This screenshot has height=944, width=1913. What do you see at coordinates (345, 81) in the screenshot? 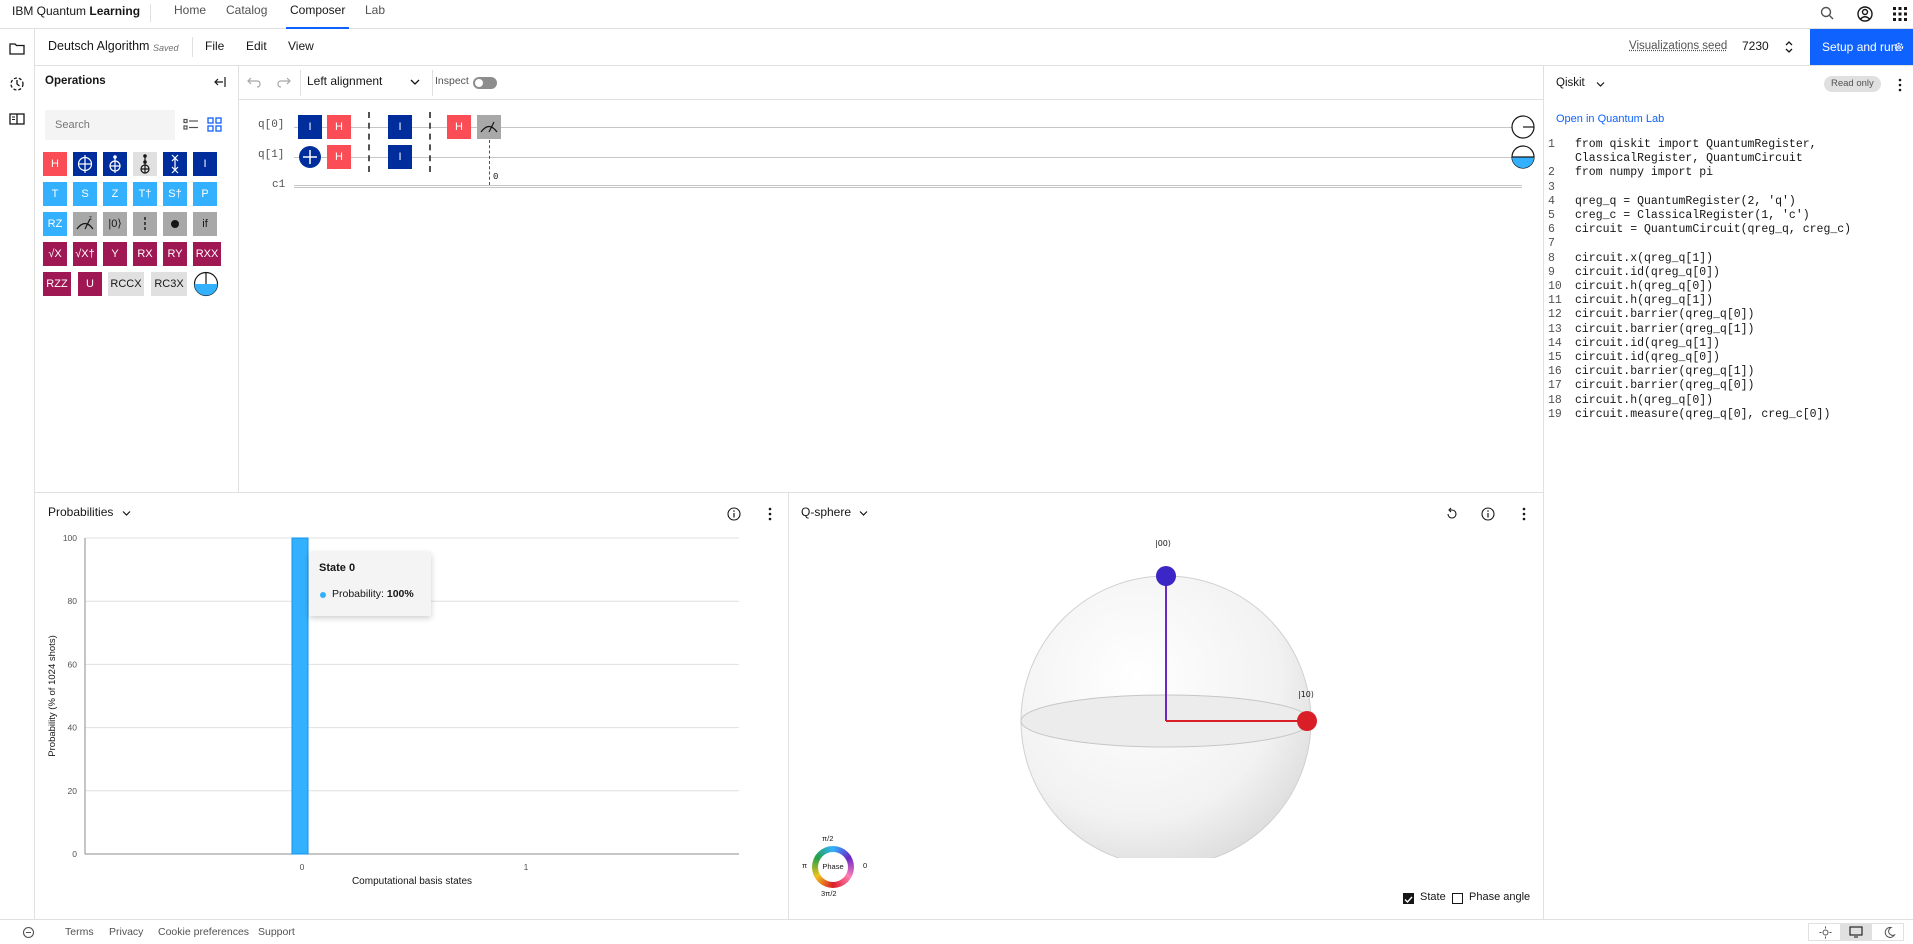
I see `alignment-dropdown: Left alignment` at bounding box center [345, 81].